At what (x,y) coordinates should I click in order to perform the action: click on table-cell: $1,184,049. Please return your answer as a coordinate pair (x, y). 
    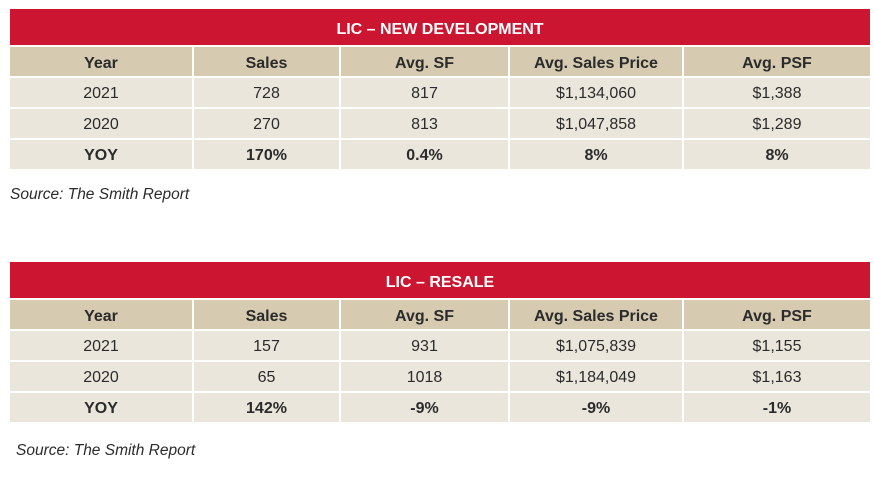
    Looking at the image, I should click on (596, 376).